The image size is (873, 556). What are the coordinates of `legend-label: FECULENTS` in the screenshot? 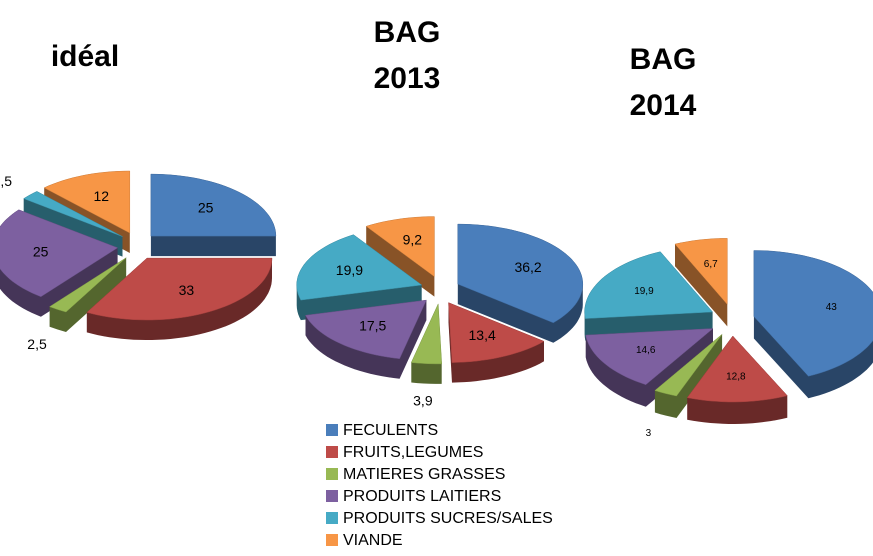 It's located at (390, 430).